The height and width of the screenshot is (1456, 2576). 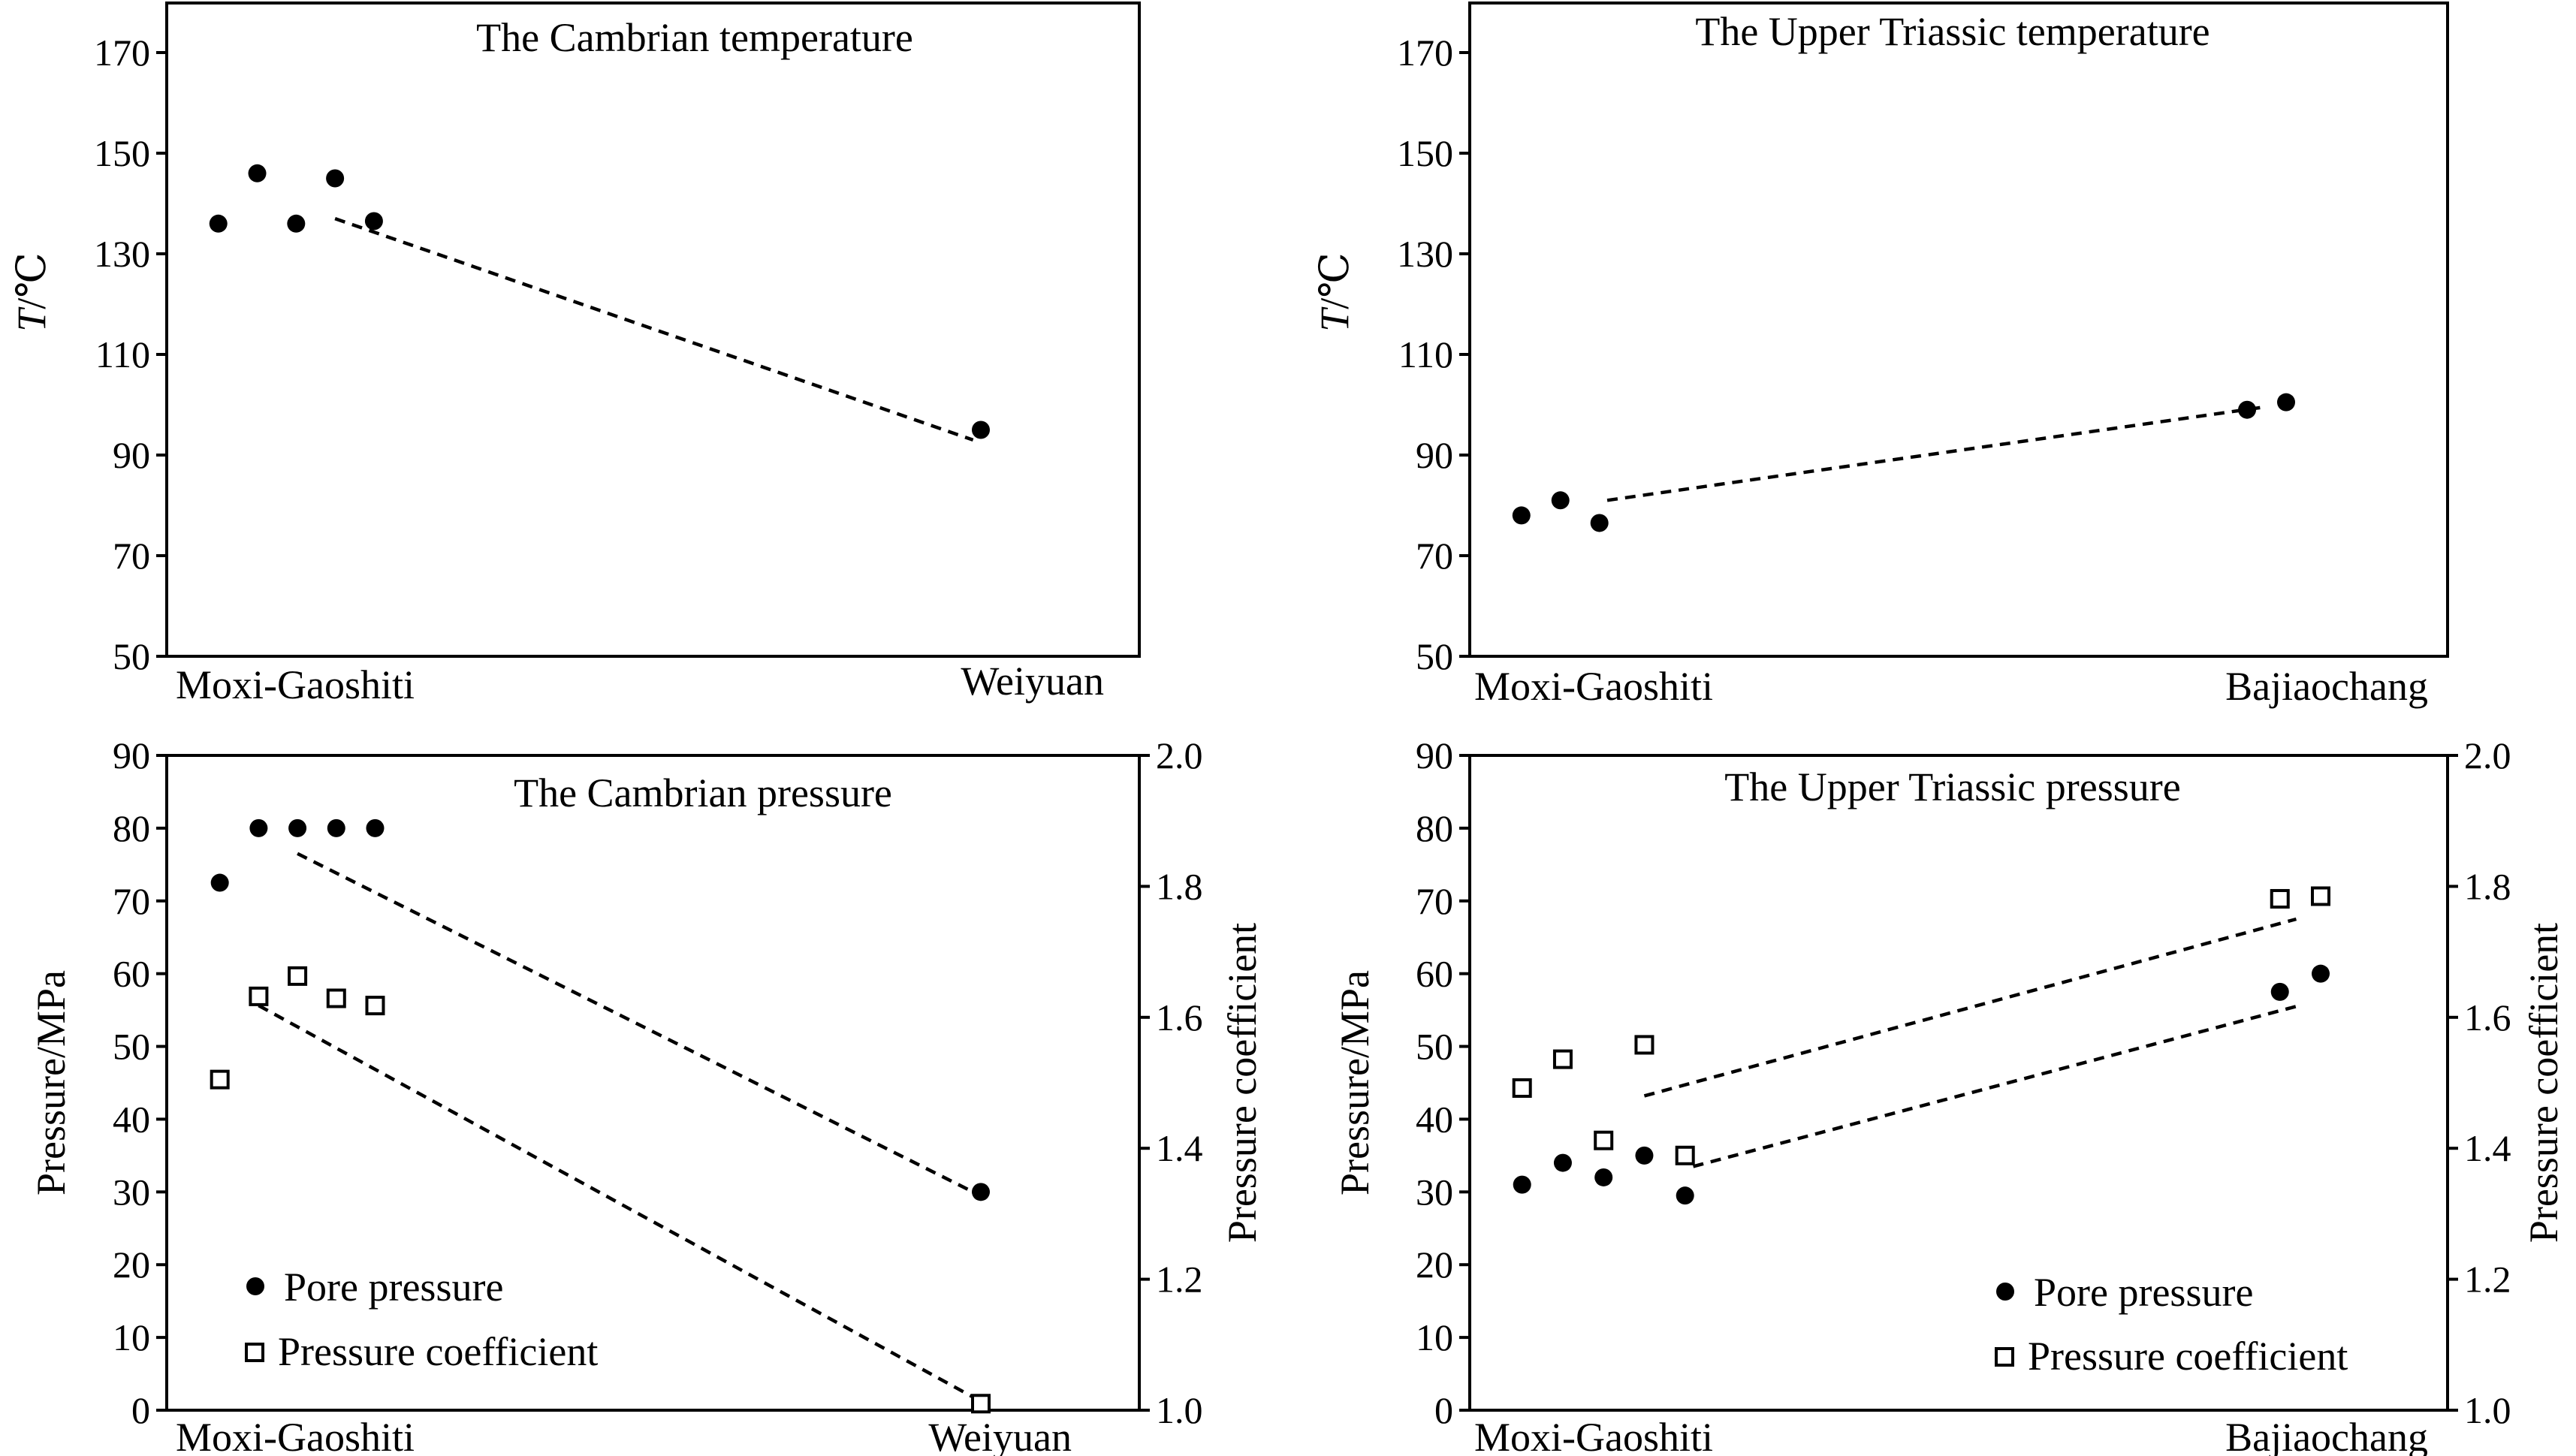 I want to click on chart-title: The Cambrian pressure, so click(x=703, y=792).